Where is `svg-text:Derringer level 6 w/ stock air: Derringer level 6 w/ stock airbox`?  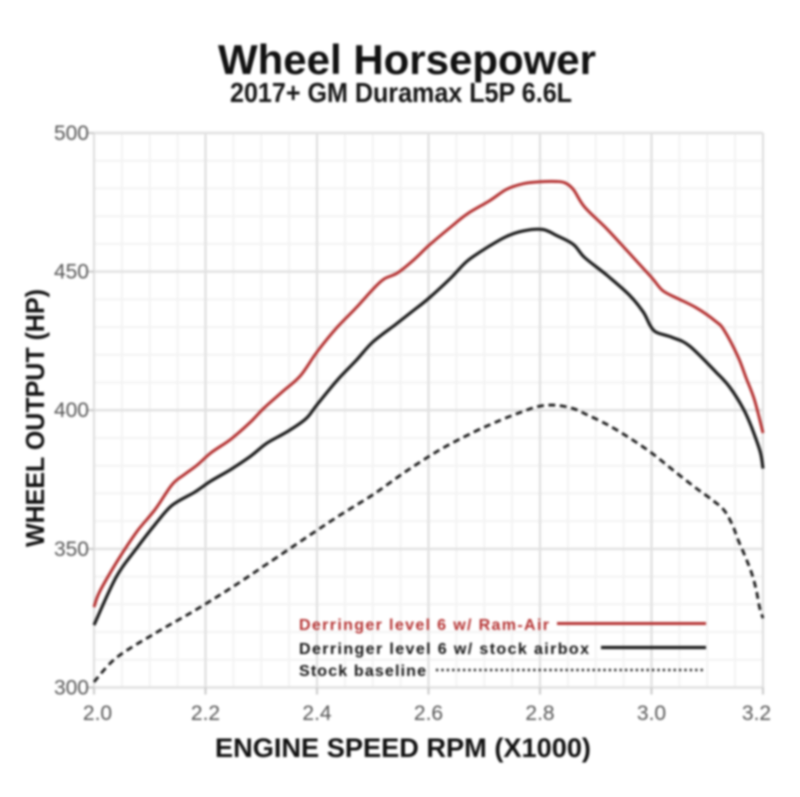
svg-text:Derringer level 6 w/ stock air: Derringer level 6 w/ stock airbox is located at coordinates (444, 649).